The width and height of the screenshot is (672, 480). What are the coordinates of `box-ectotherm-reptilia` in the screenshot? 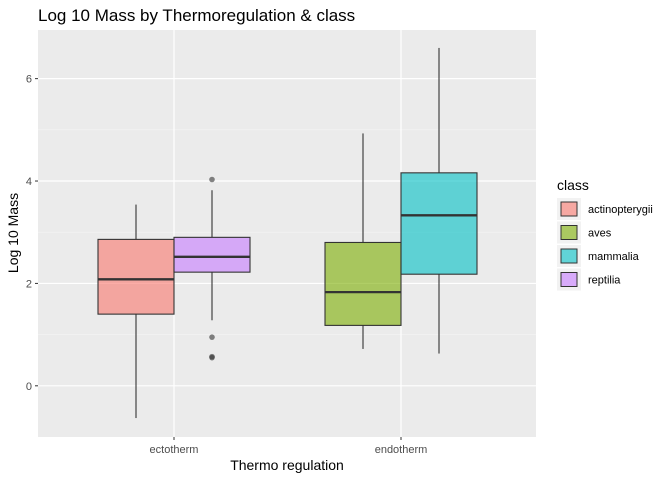 It's located at (212, 268).